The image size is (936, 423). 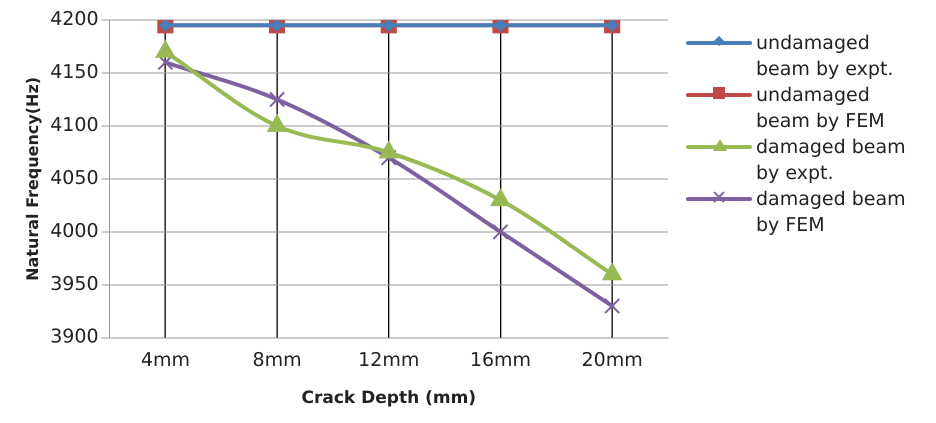 I want to click on y-tick-label: 4100, so click(x=74, y=125).